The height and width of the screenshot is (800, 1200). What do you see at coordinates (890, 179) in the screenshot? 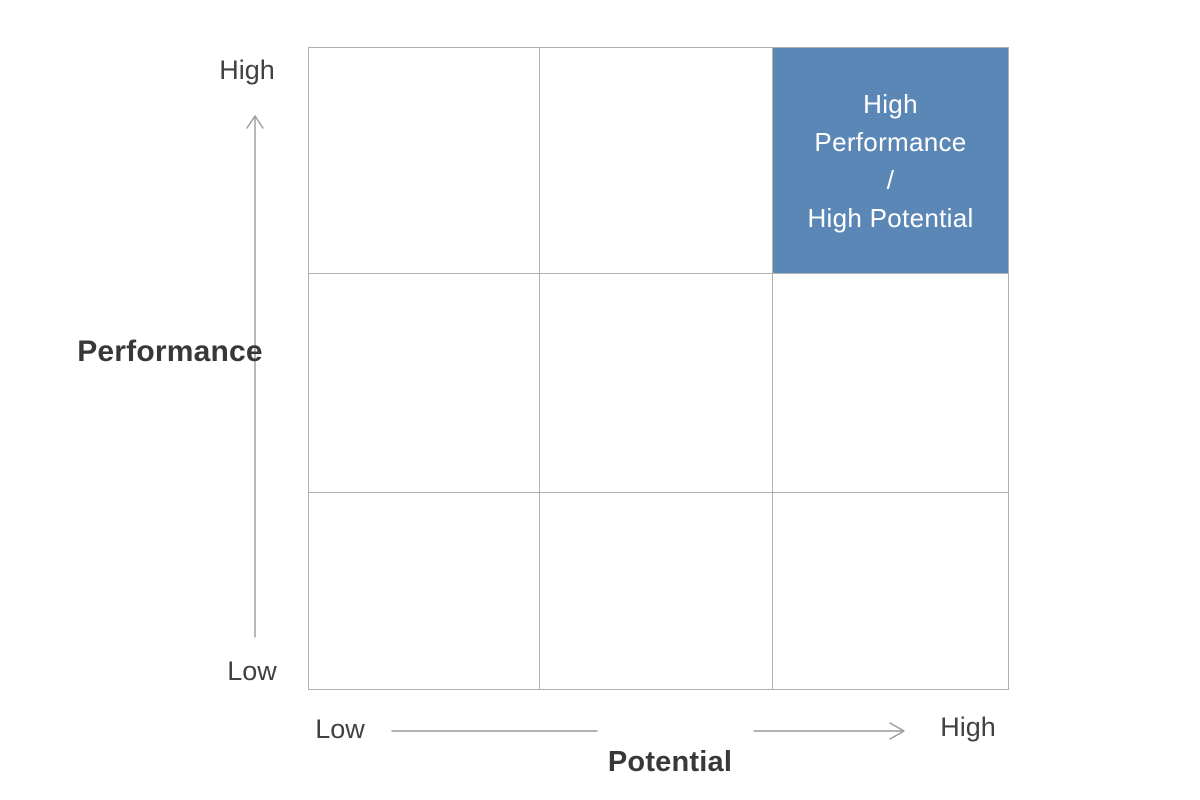
I see `highlight-cell-line: /` at bounding box center [890, 179].